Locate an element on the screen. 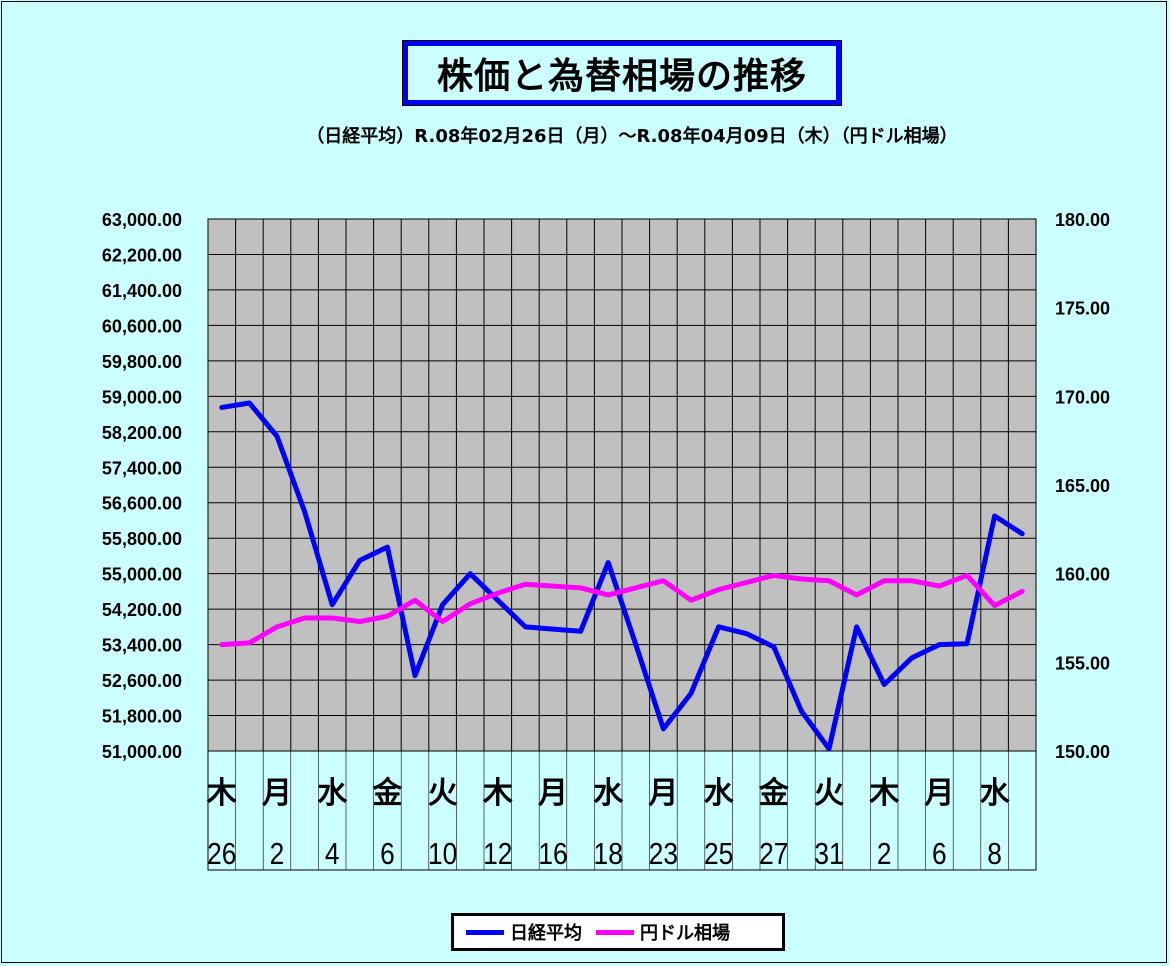 This screenshot has height=966, width=1170. left-tick-label: 59,000.00 is located at coordinates (142, 397).